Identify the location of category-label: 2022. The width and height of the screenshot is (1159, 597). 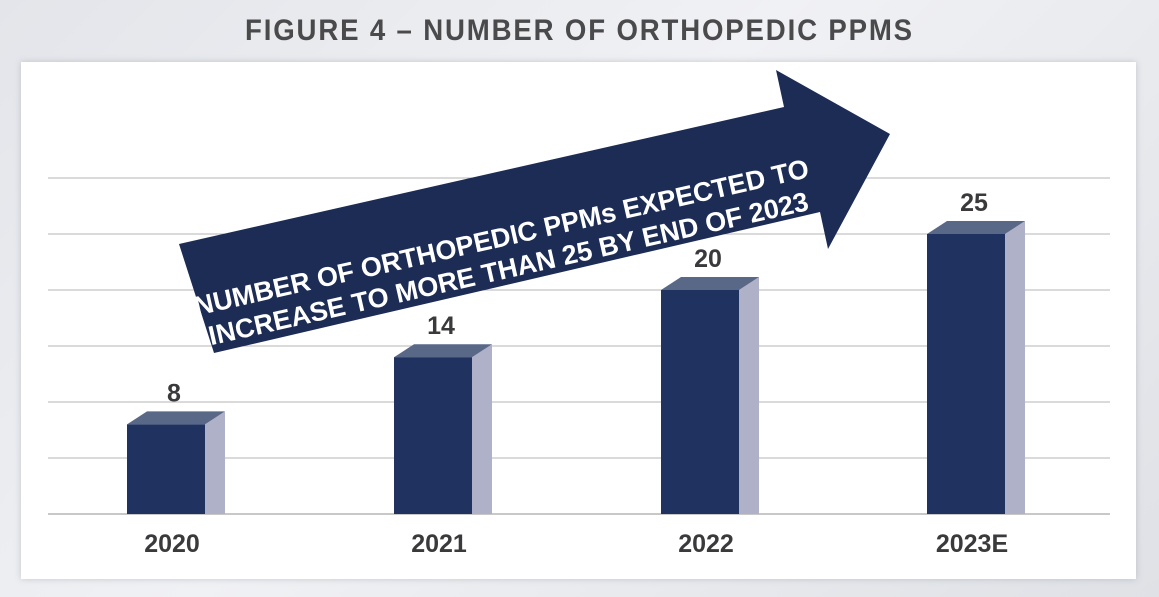
(706, 544).